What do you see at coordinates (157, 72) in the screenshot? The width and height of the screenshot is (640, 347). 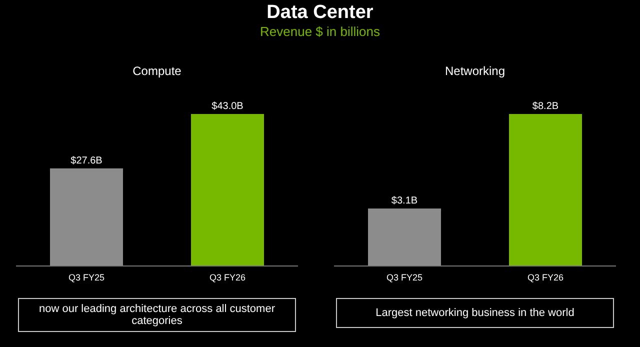 I see `chart-title: Compute` at bounding box center [157, 72].